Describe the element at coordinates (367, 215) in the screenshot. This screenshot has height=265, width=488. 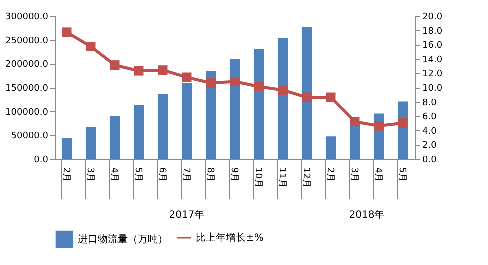
I see `text: 2018年` at that location.